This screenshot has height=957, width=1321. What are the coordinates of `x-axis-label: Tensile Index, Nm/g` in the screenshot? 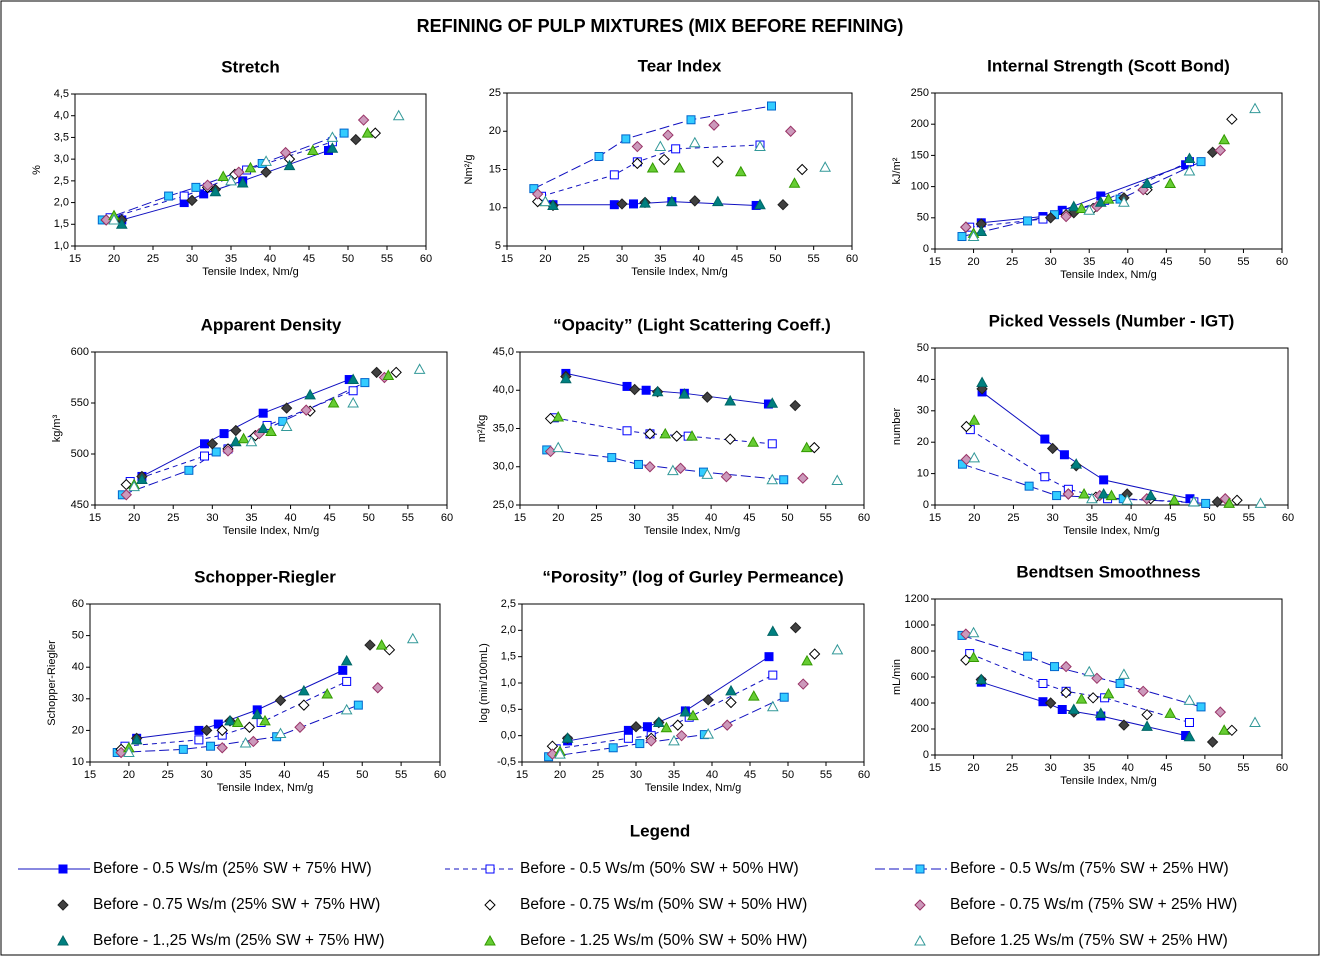 It's located at (271, 531).